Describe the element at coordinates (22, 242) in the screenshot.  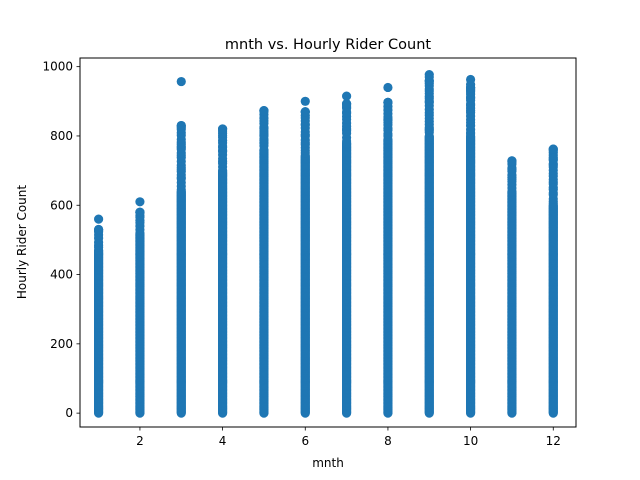
I see `y-axis-label: Hourly Rider Count` at that location.